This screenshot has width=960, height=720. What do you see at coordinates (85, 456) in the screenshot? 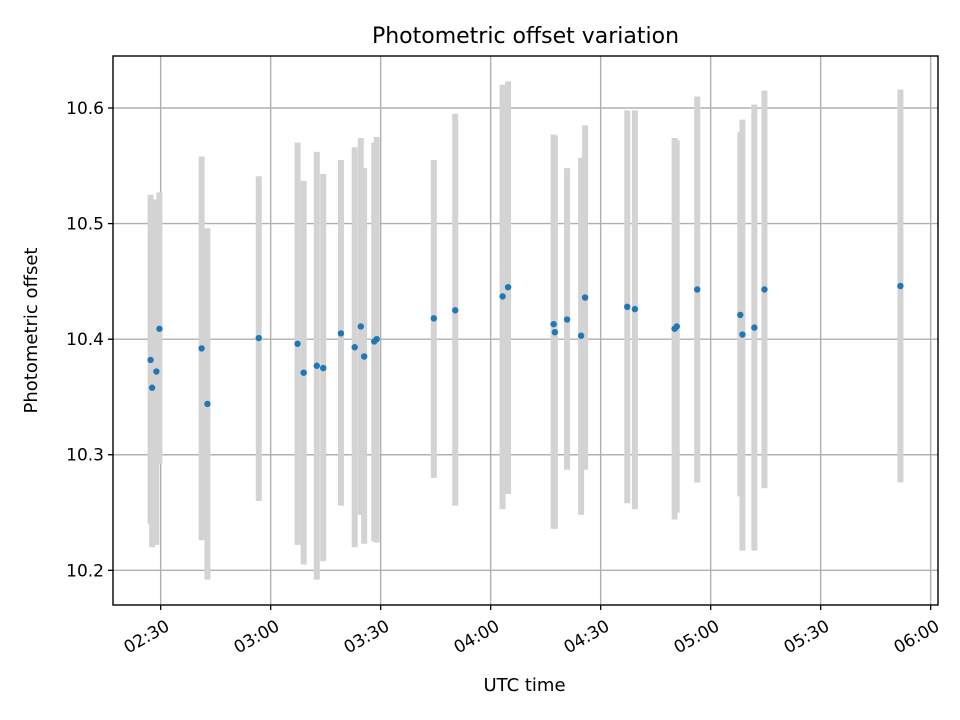
I see `y-tick-label: 10.3` at bounding box center [85, 456].